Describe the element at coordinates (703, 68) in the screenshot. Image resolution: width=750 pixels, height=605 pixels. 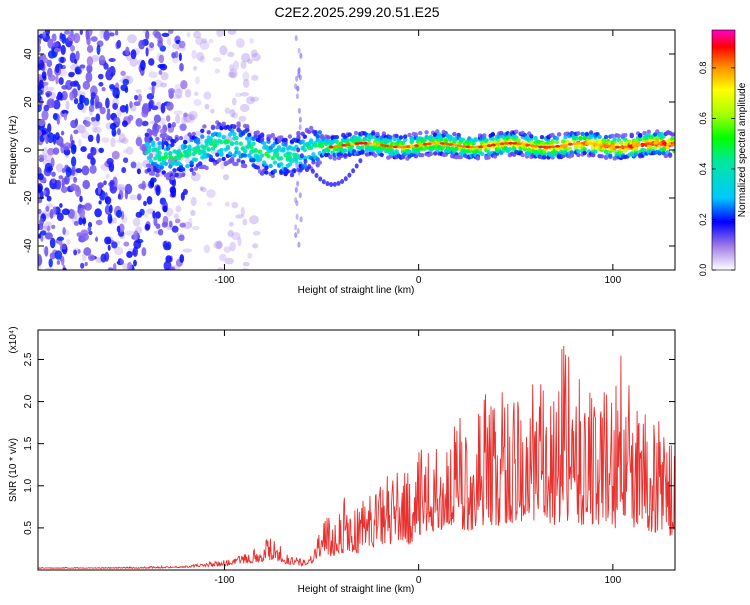
I see `colorbar-tick-label: 0.8` at that location.